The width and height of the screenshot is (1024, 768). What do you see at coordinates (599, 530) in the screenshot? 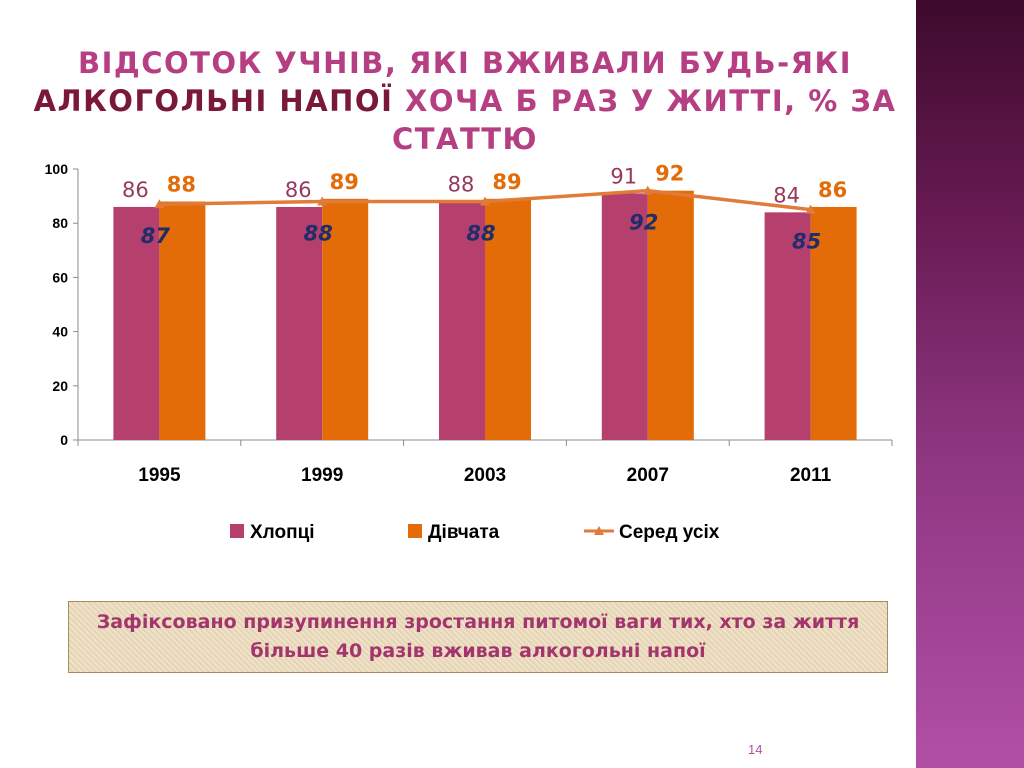
I see `legend-marker-average` at bounding box center [599, 530].